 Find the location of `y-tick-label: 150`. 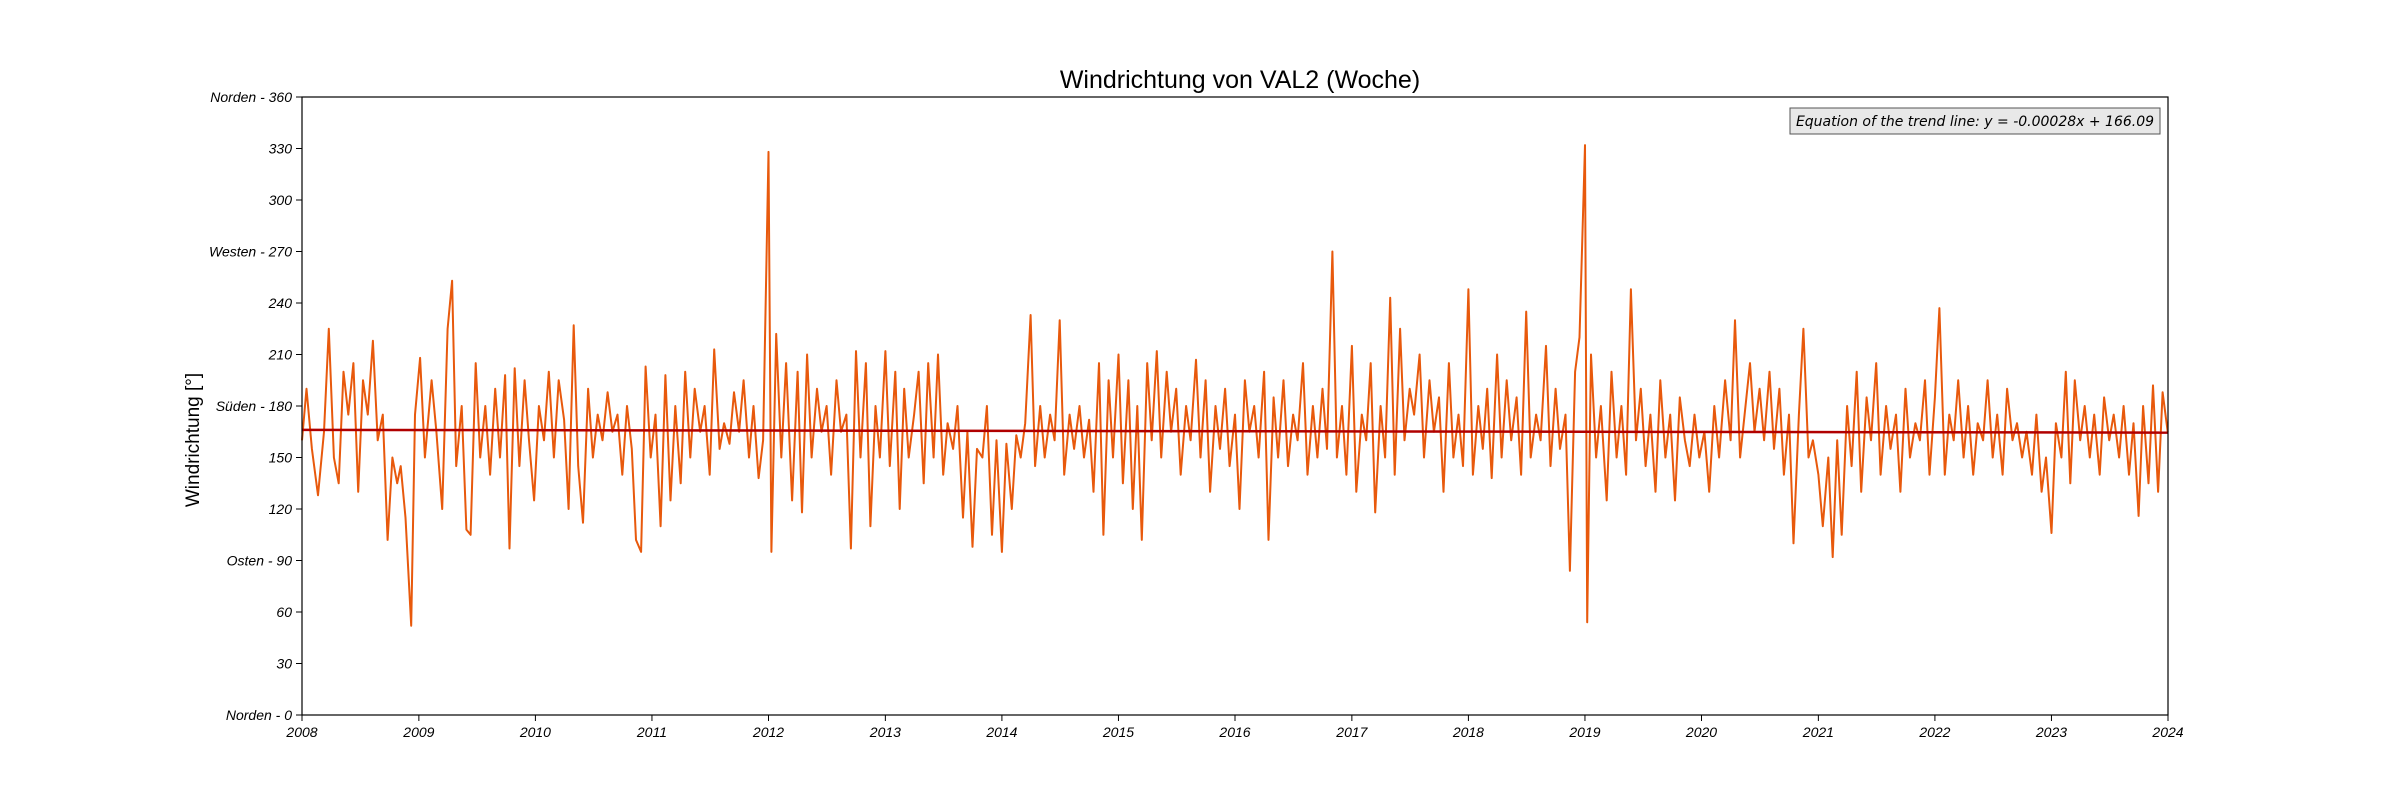

y-tick-label: 150 is located at coordinates (281, 458).